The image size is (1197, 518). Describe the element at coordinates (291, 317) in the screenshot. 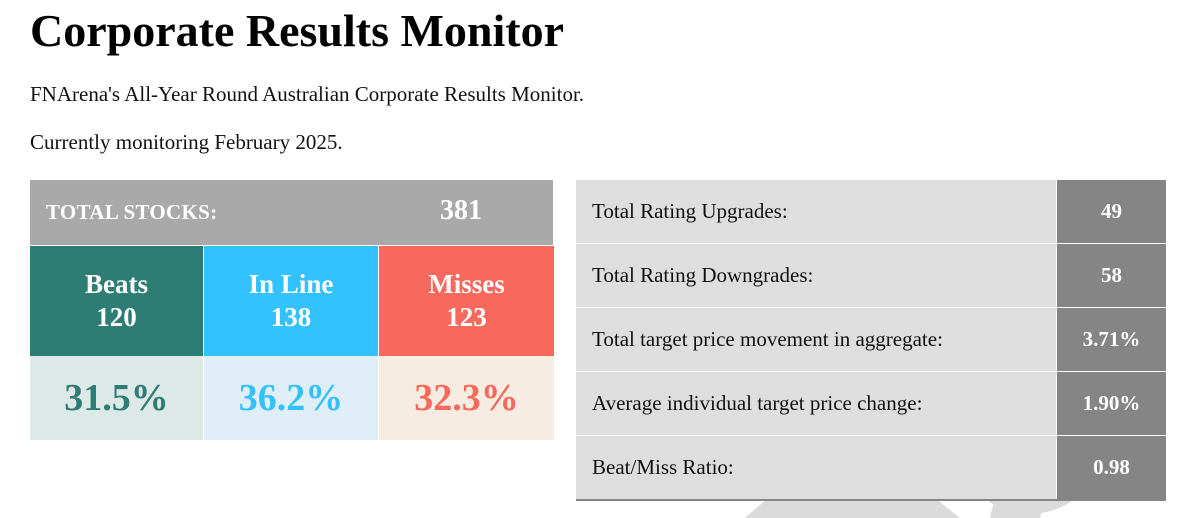

I see `in-line-count: 138` at that location.